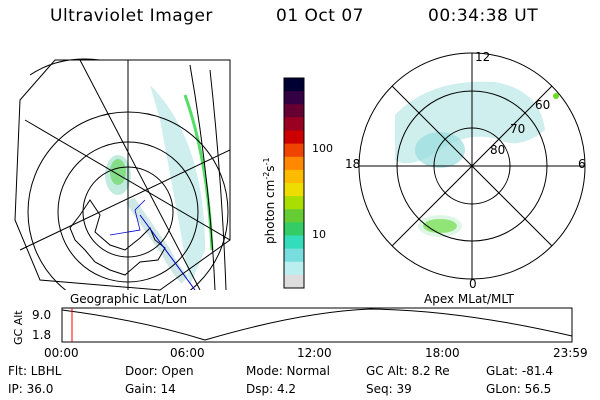  Describe the element at coordinates (389, 389) in the screenshot. I see `info-seq: Seq: 39` at that location.